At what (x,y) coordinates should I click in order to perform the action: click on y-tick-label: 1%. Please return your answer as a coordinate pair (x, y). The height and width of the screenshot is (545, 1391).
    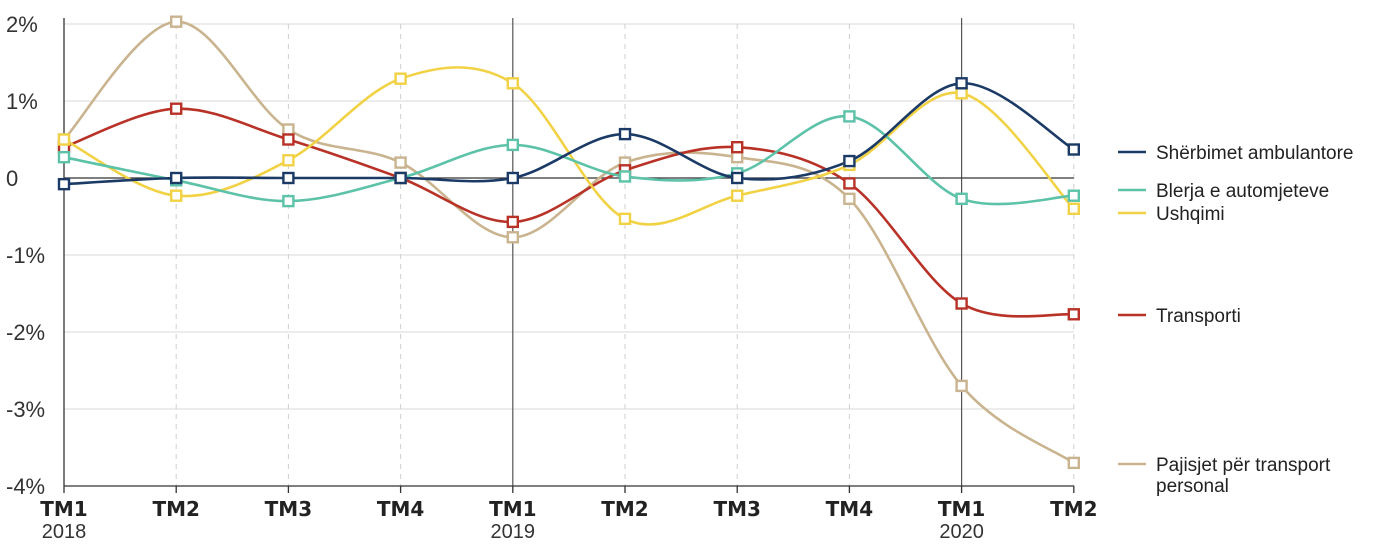
    Looking at the image, I should click on (22, 101).